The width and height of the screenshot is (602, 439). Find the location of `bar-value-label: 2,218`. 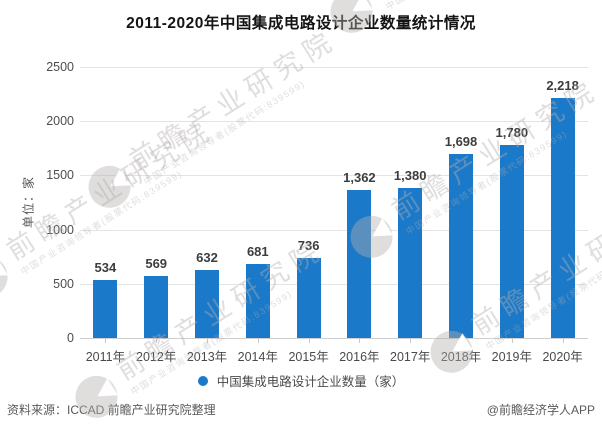

bar-value-label: 2,218 is located at coordinates (562, 85).